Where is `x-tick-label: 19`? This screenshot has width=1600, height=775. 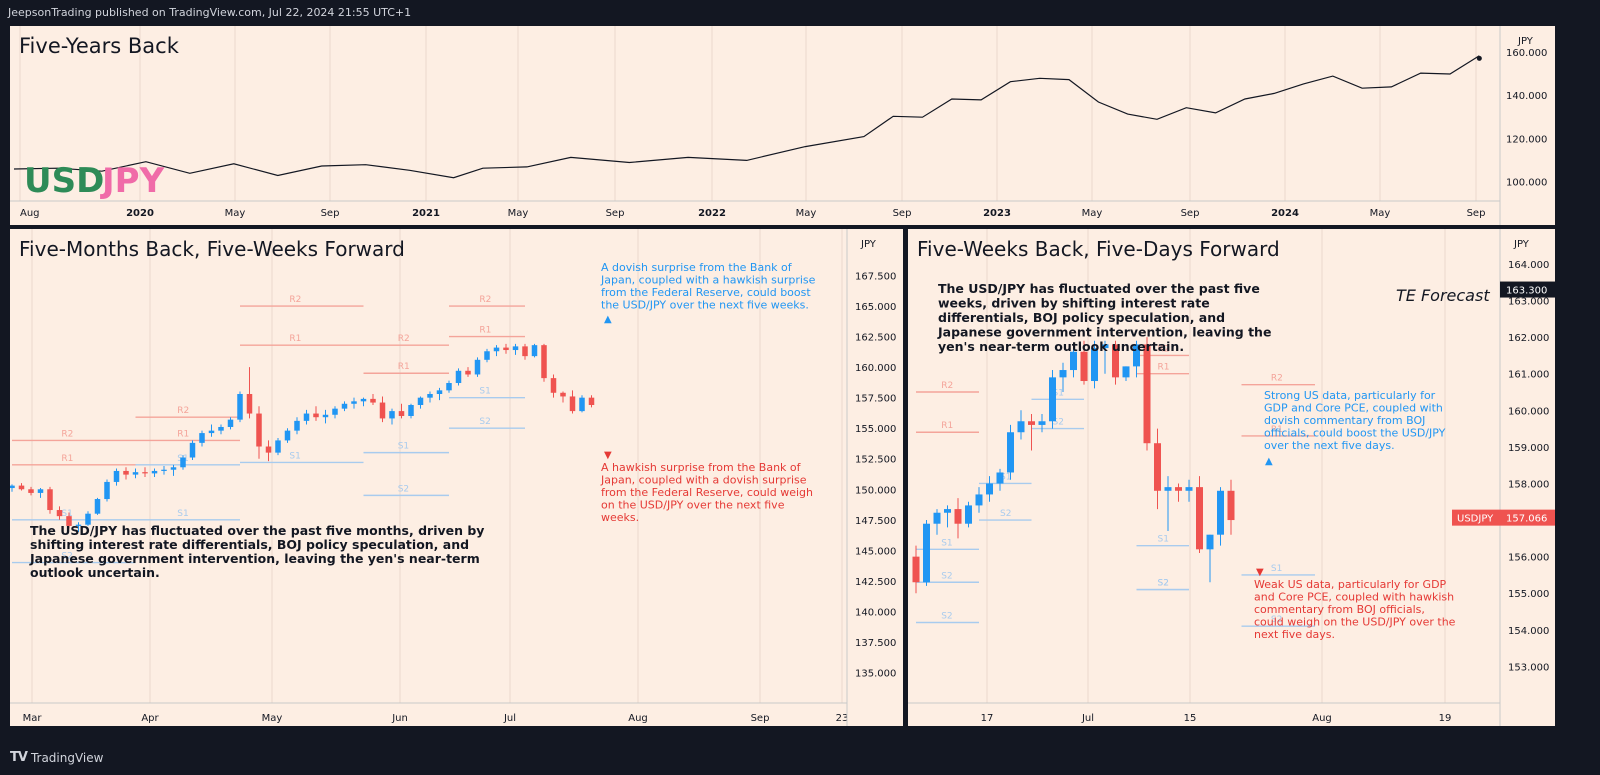
x-tick-label: 19 is located at coordinates (1445, 718).